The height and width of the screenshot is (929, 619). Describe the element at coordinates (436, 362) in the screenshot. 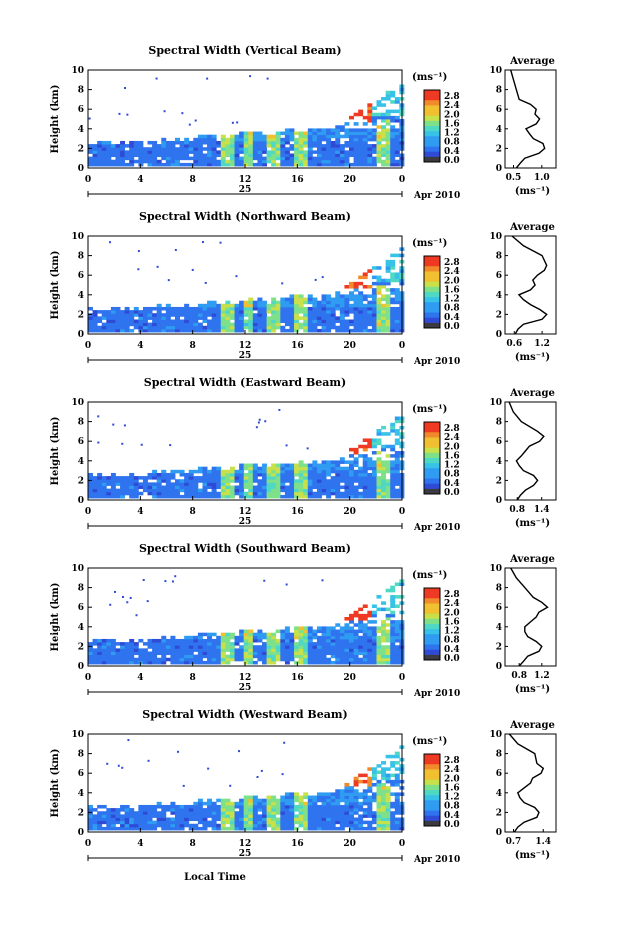

I see `month-label: Apr 2010` at that location.